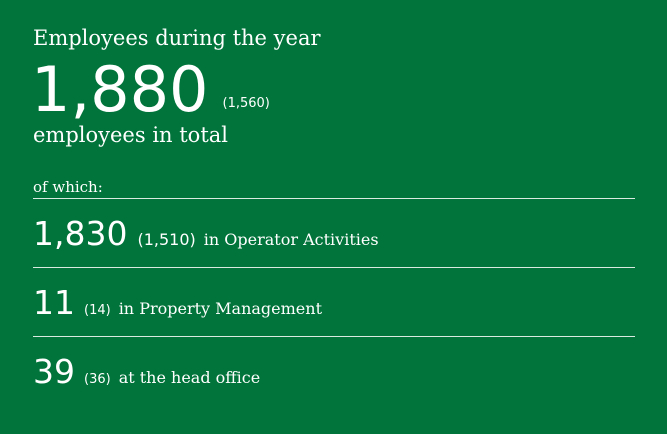 The height and width of the screenshot is (434, 667). Describe the element at coordinates (97, 379) in the screenshot. I see `breakdown-previous: (36)` at that location.